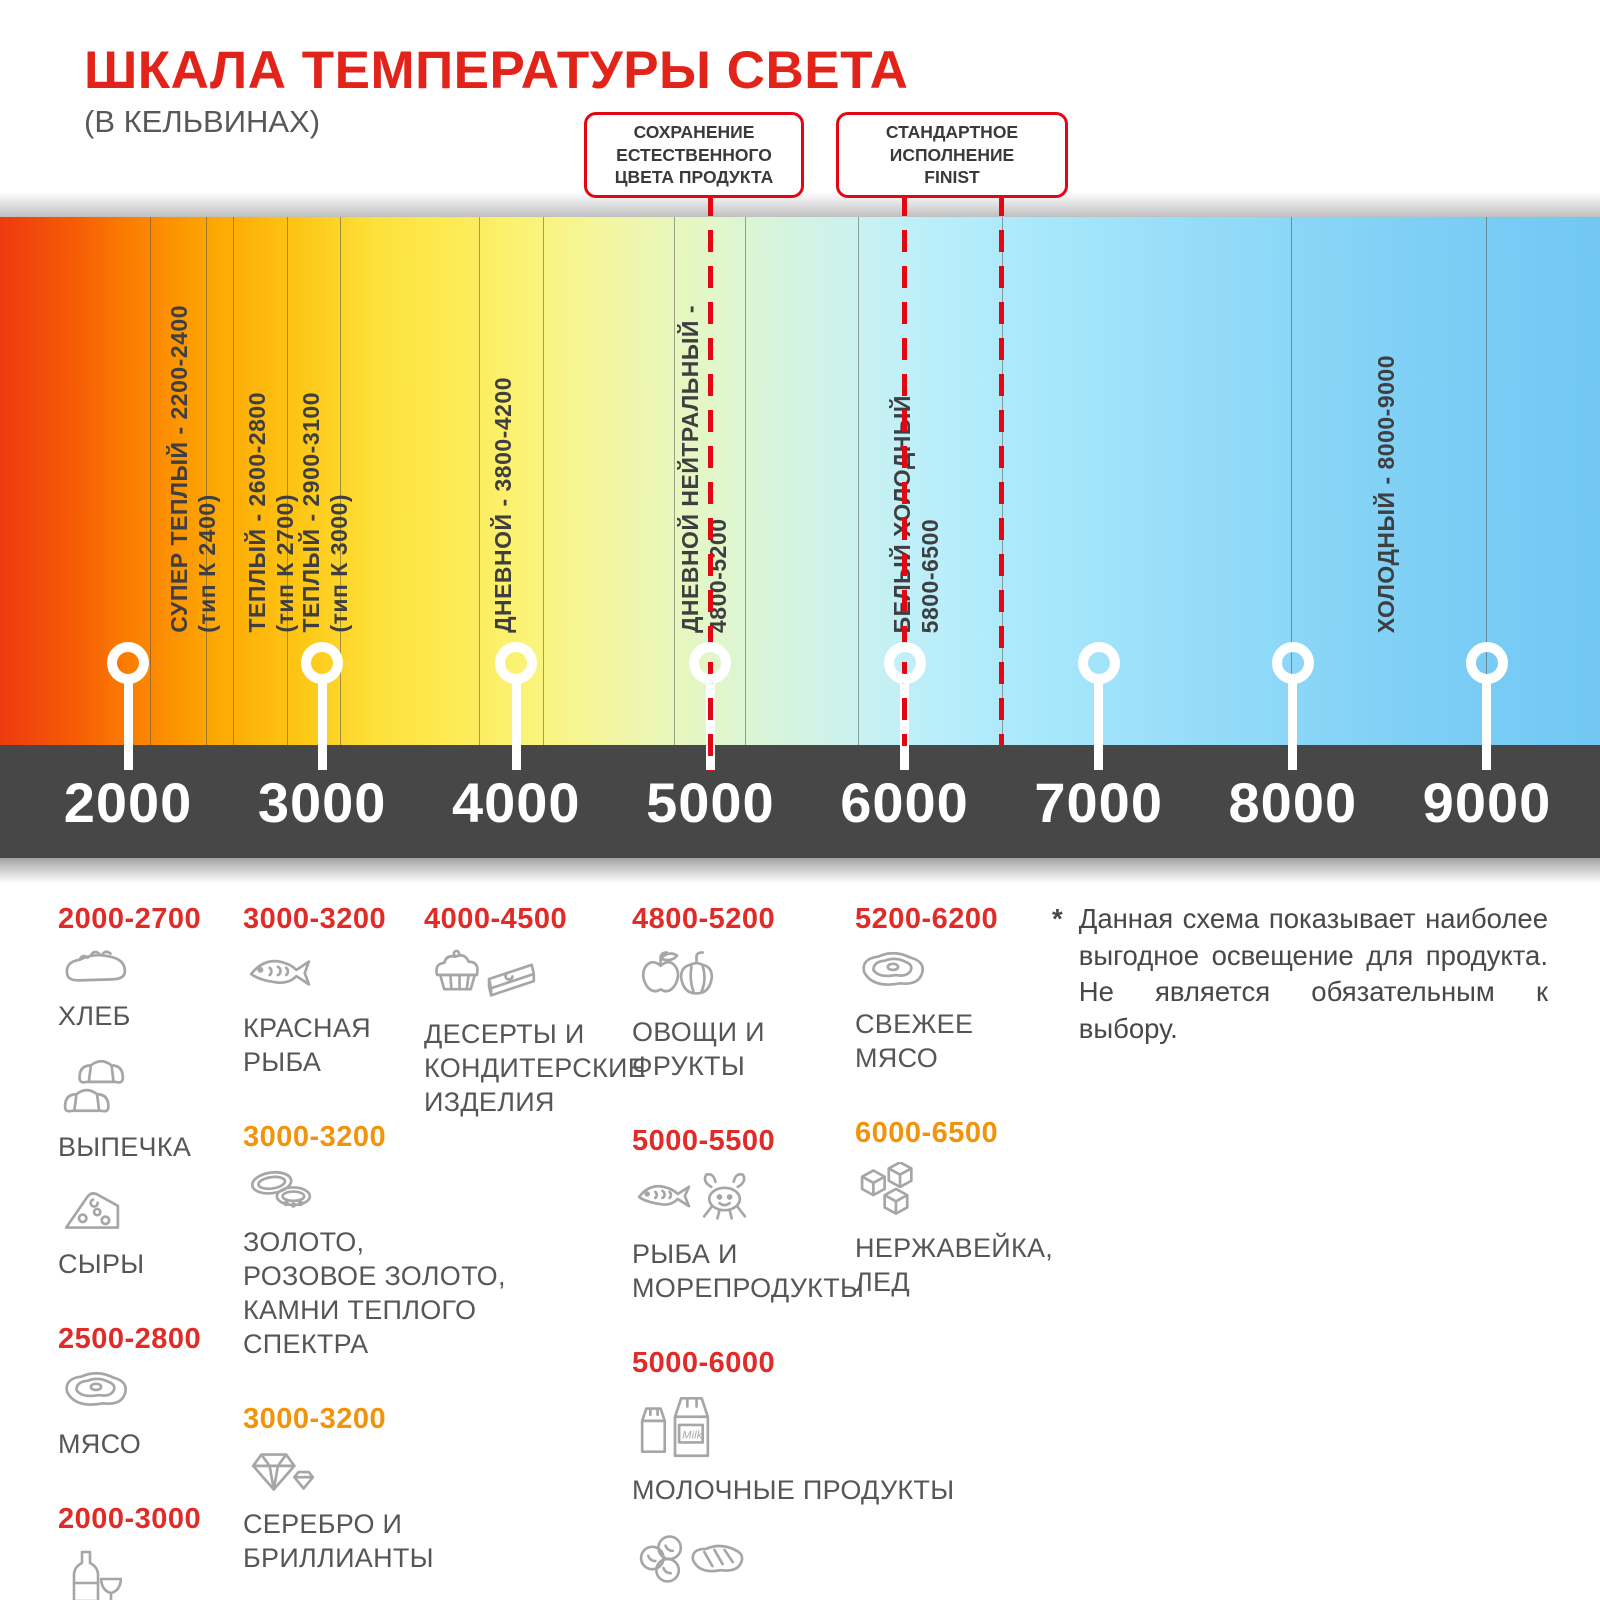  I want to click on legend-item: ОВОЩИ И ФРУКТЫ, so click(793, 1015).